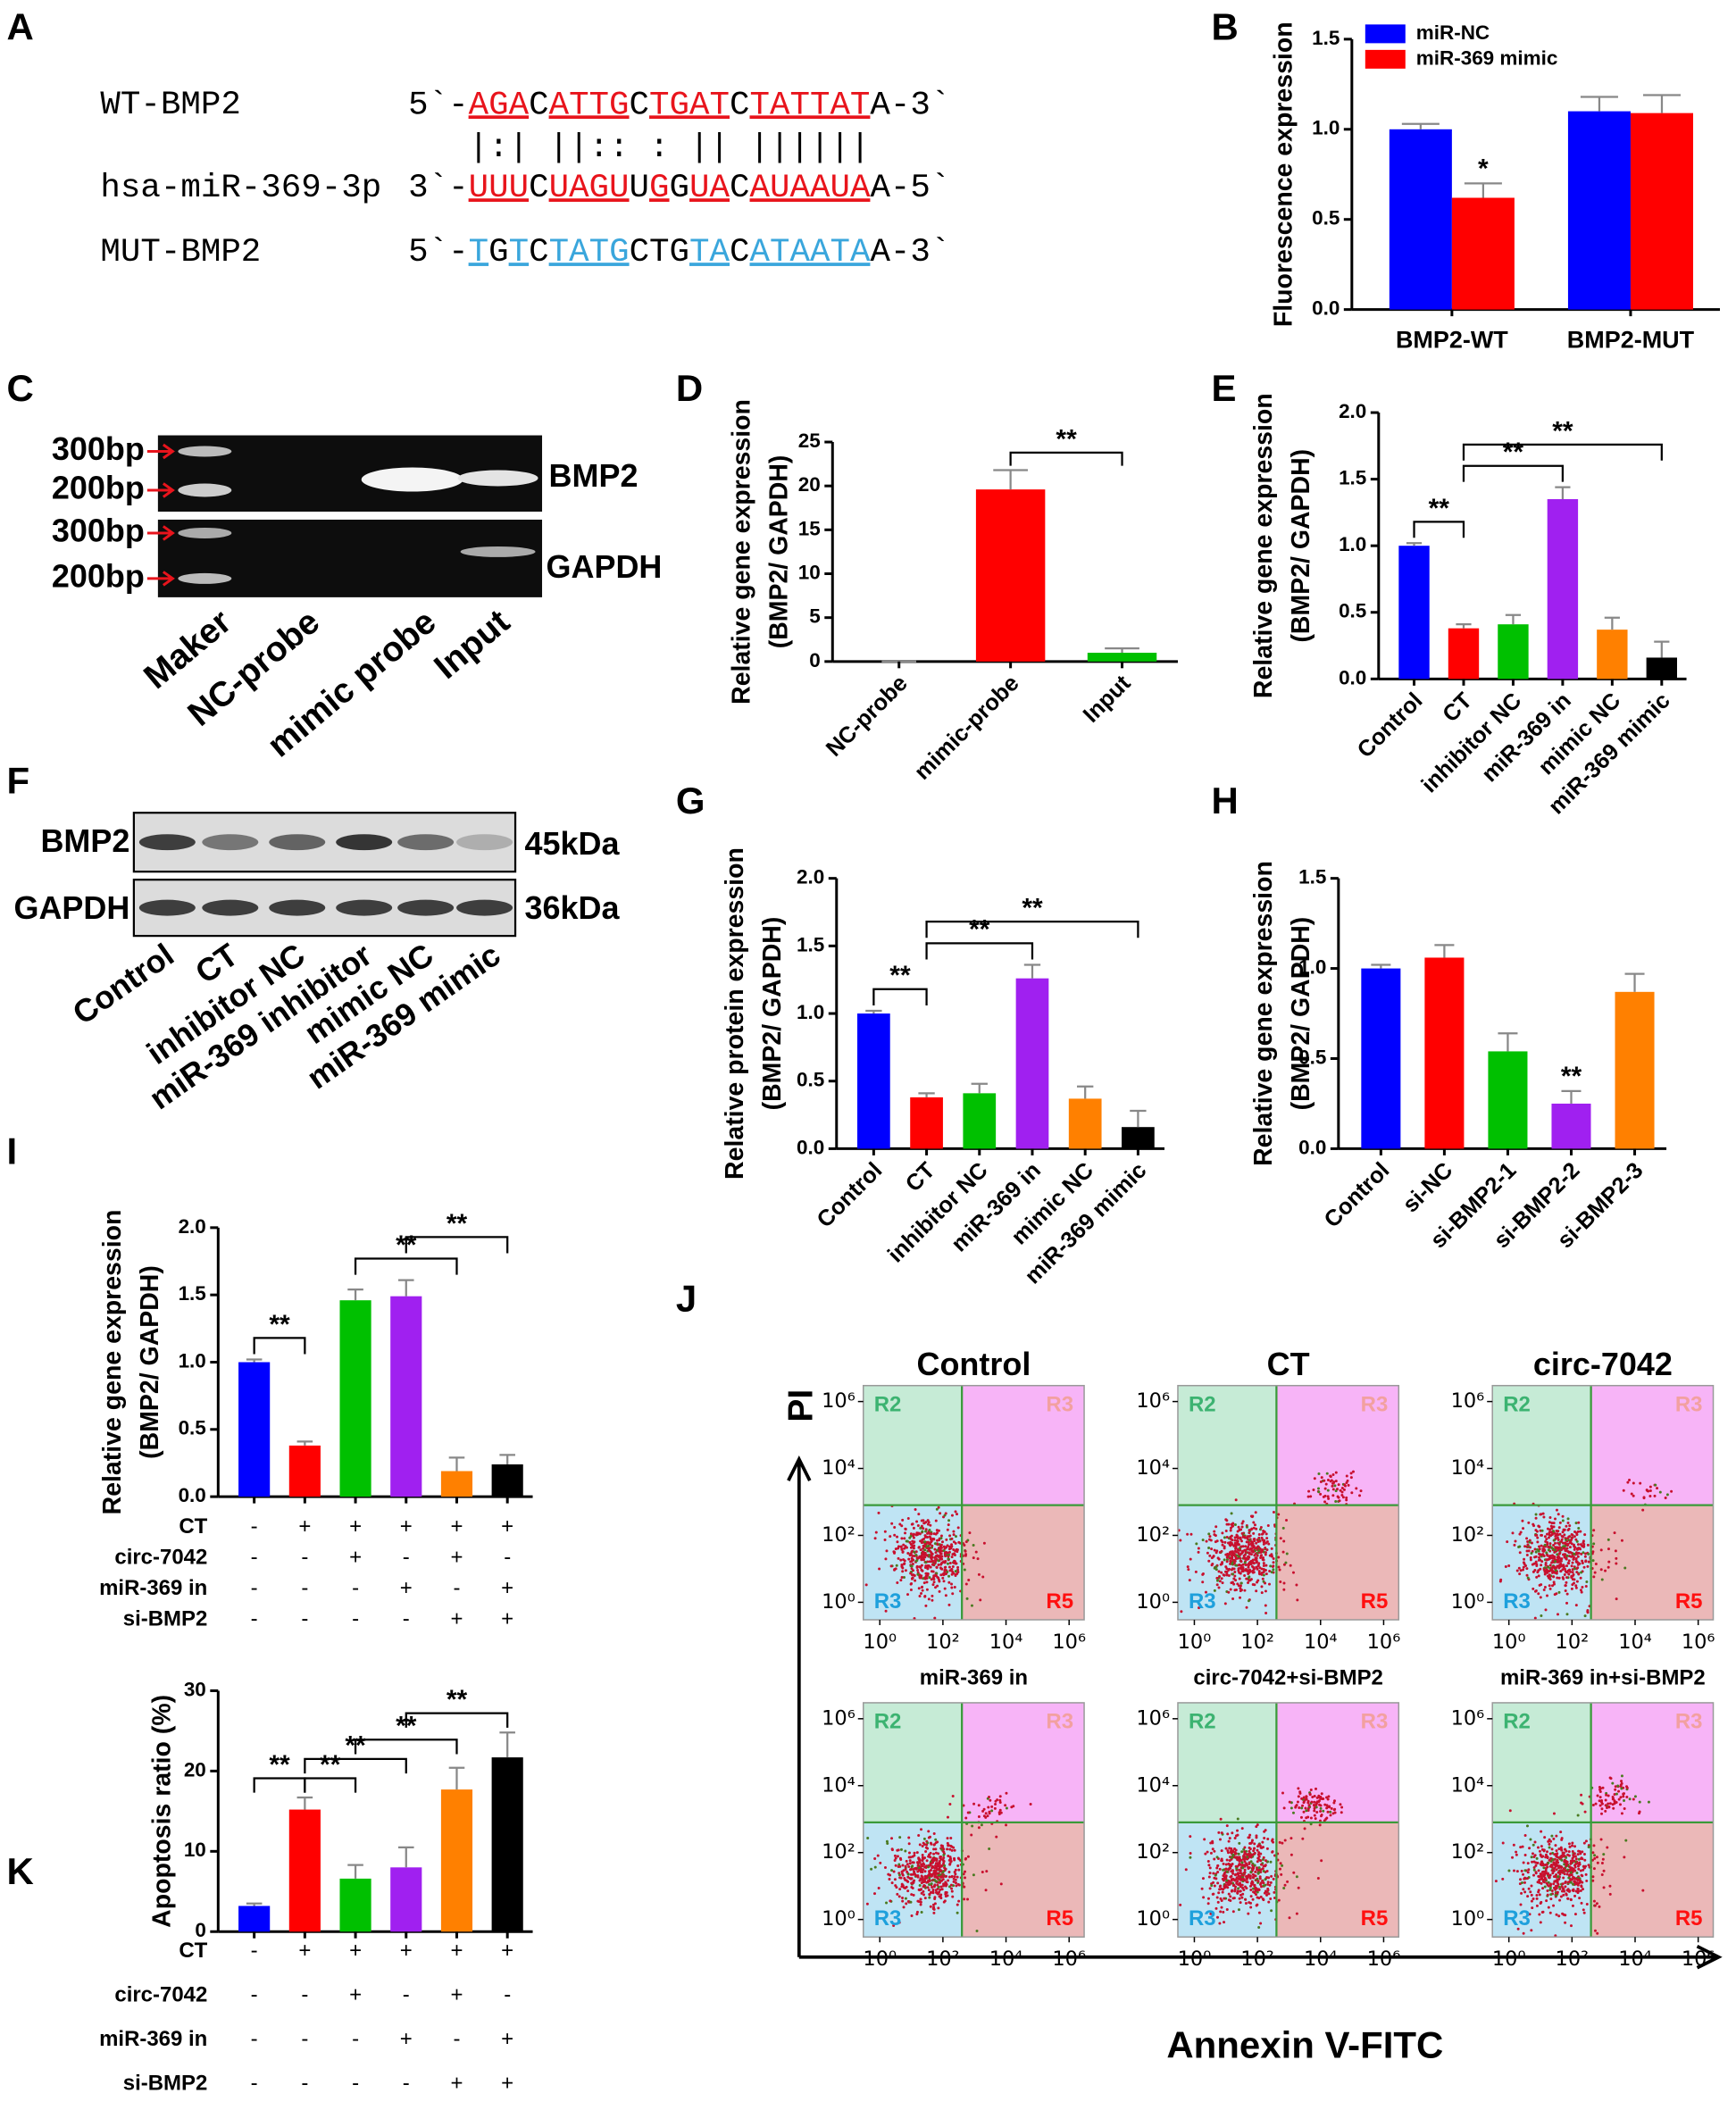  I want to click on y-tick-label: 1.0, so click(810, 1012).